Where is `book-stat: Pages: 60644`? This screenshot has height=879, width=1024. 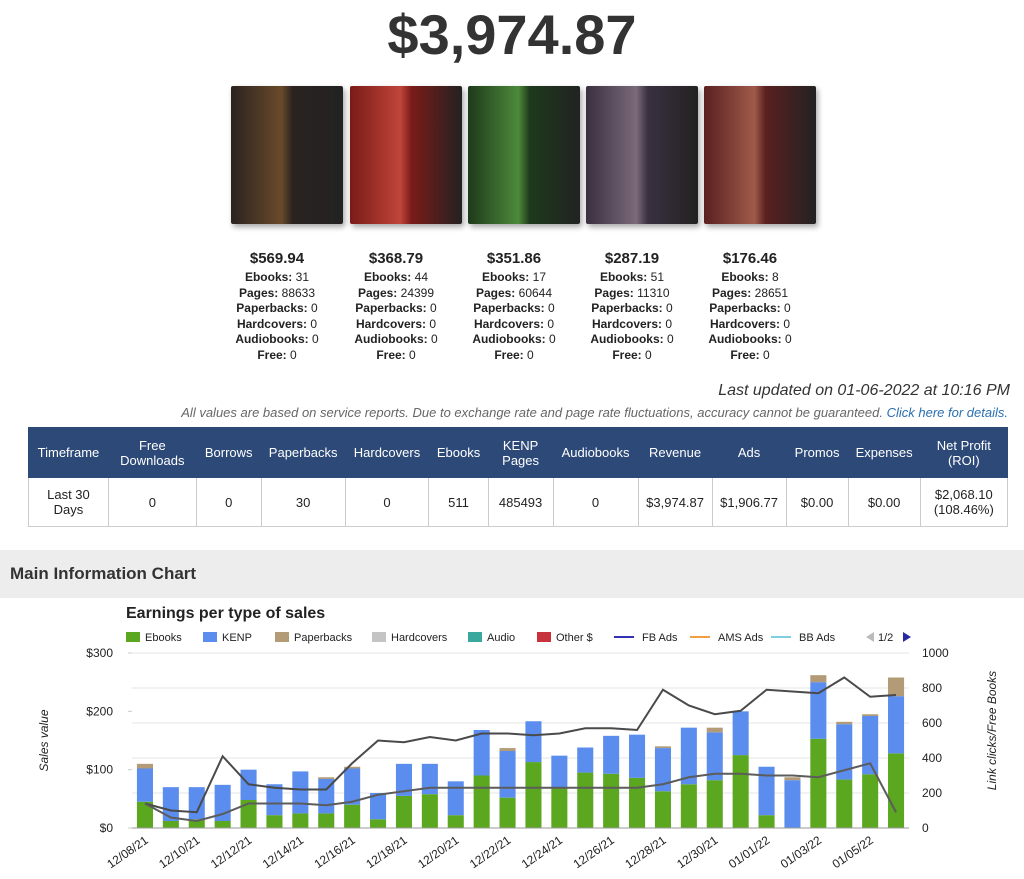
book-stat: Pages: 60644 is located at coordinates (514, 294).